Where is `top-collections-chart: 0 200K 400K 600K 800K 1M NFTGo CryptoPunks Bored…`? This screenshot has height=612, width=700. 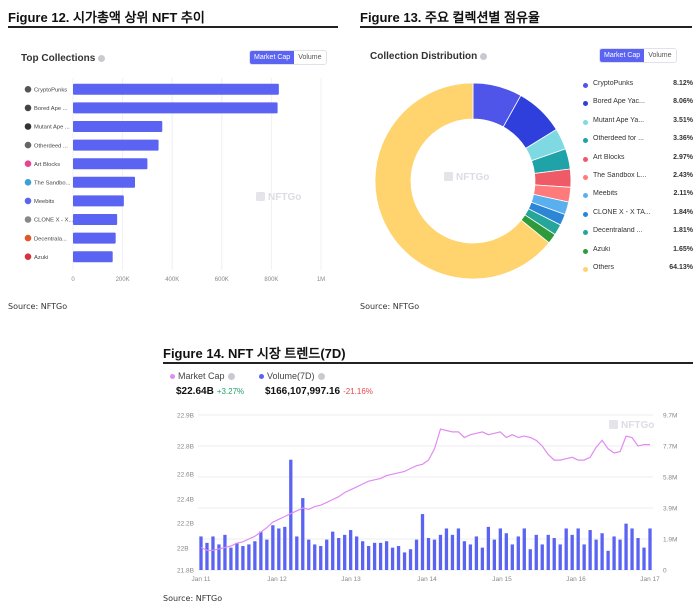 top-collections-chart: 0 200K 400K 600K 800K 1M NFTGo CryptoPunks Bored… is located at coordinates (174, 180).